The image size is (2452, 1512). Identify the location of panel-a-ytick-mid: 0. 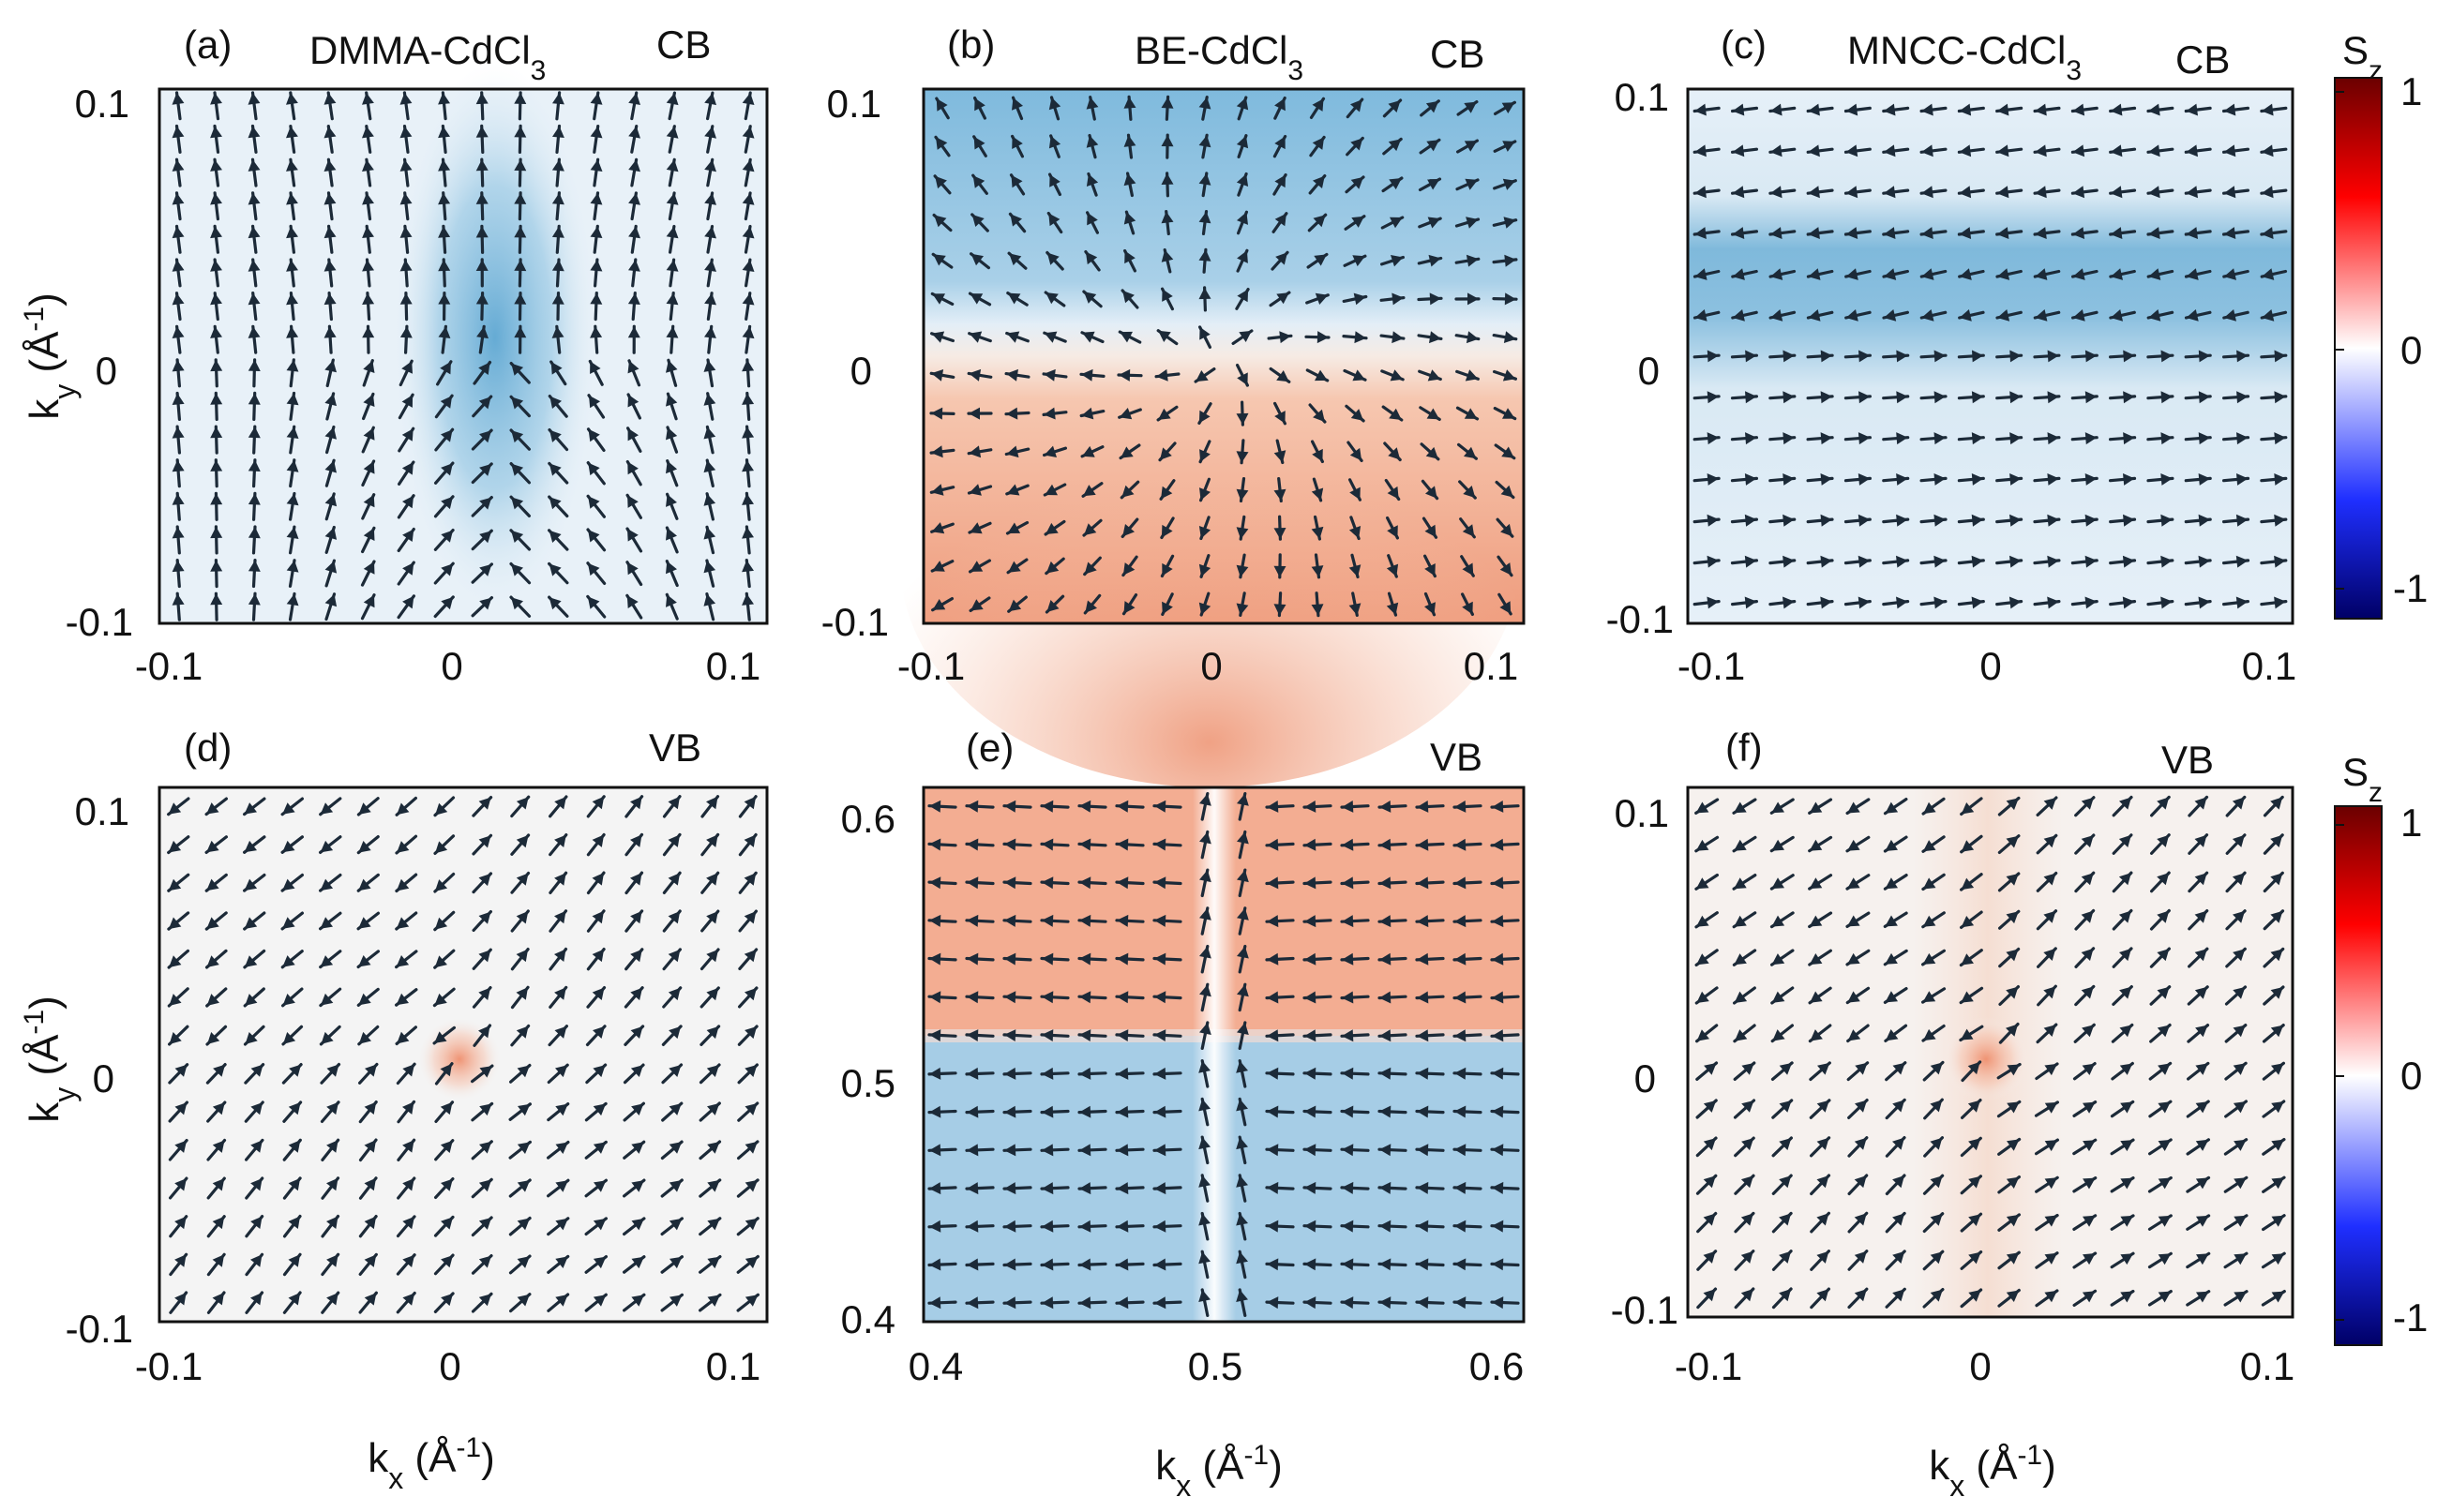
(107, 371).